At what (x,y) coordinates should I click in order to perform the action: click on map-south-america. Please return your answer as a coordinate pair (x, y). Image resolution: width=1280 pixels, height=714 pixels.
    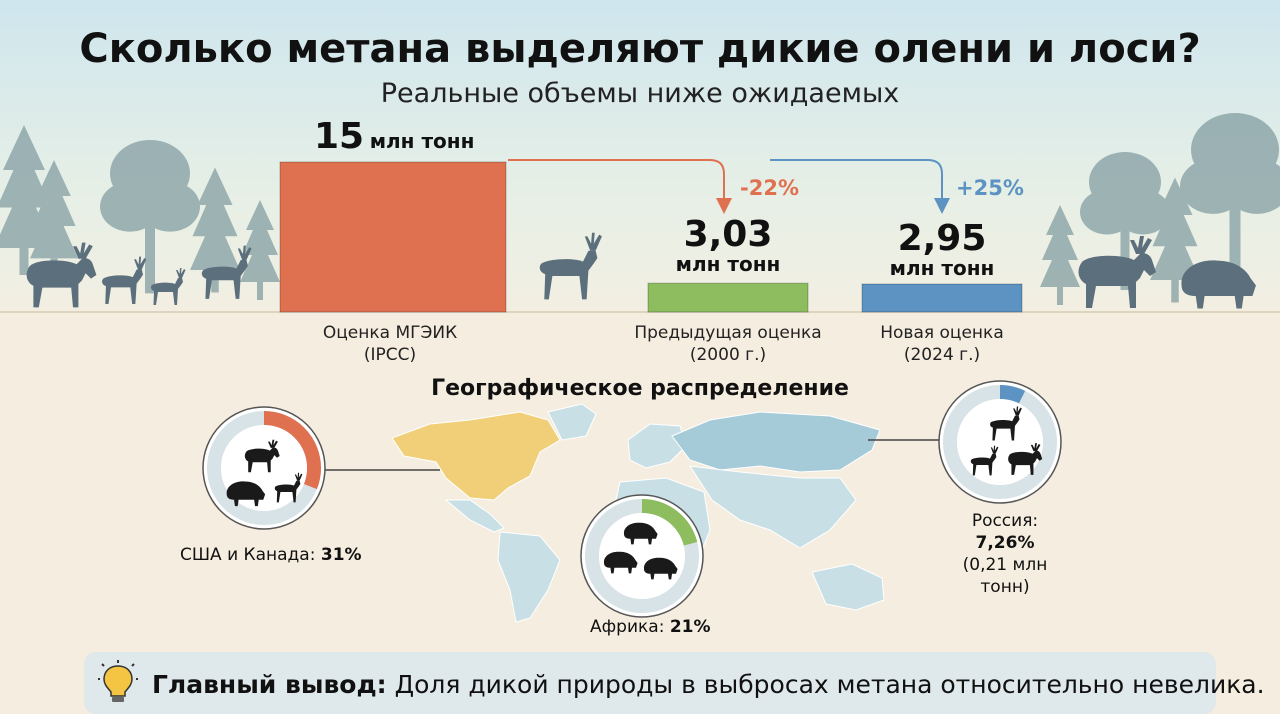
    Looking at the image, I should click on (529, 577).